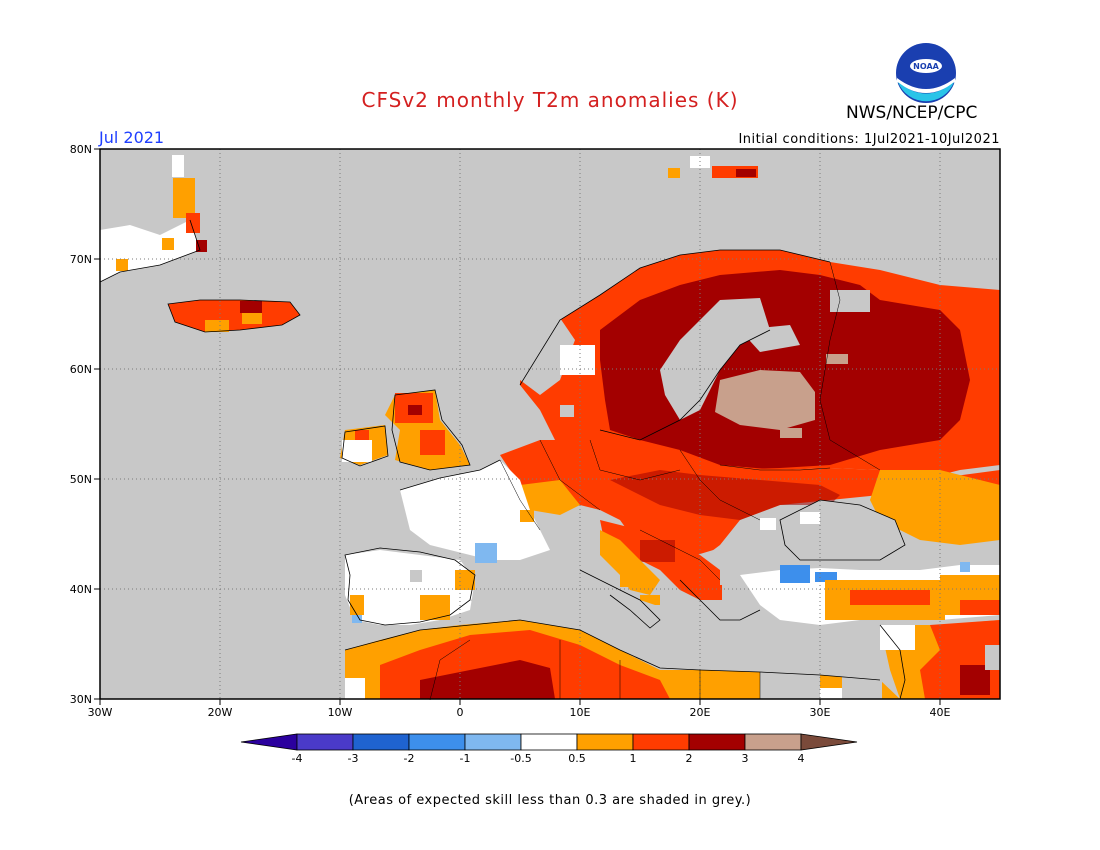 The width and height of the screenshot is (1100, 850). Describe the element at coordinates (832, 530) in the screenshot. I see `region-black-sea` at that location.